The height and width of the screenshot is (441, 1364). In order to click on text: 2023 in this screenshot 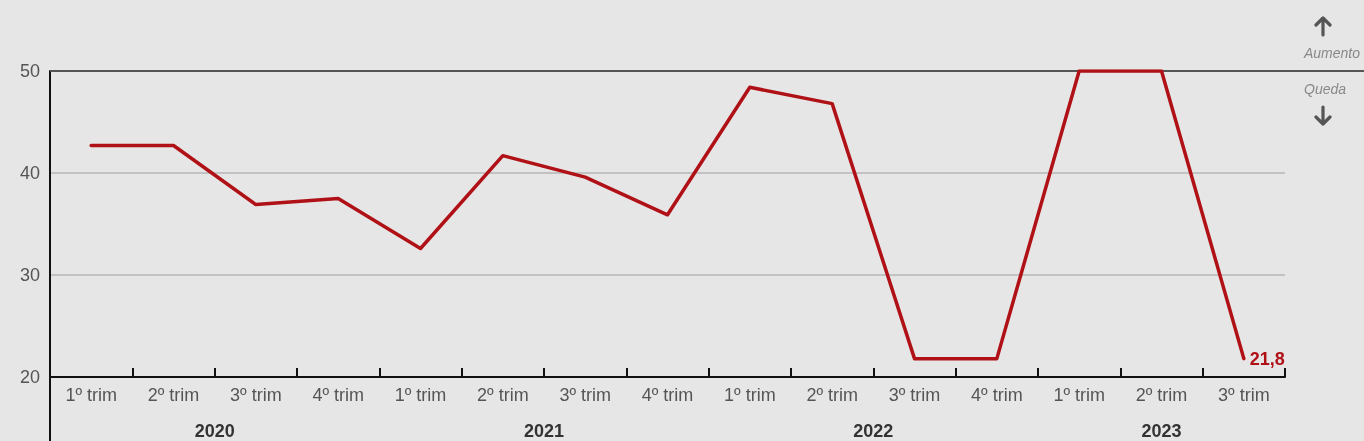, I will do `click(1161, 431)`.